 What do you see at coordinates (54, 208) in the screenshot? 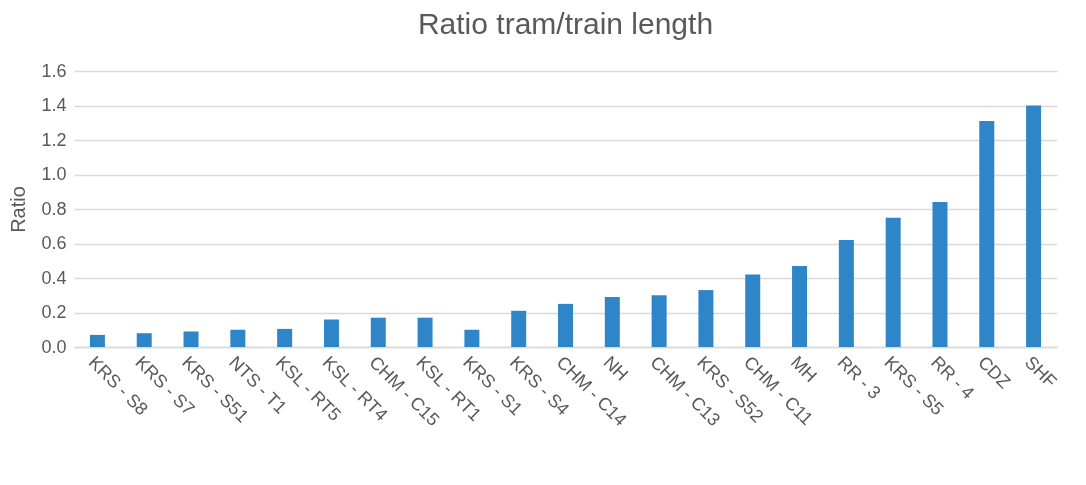
I see `y-tick-label: 0.8` at bounding box center [54, 208].